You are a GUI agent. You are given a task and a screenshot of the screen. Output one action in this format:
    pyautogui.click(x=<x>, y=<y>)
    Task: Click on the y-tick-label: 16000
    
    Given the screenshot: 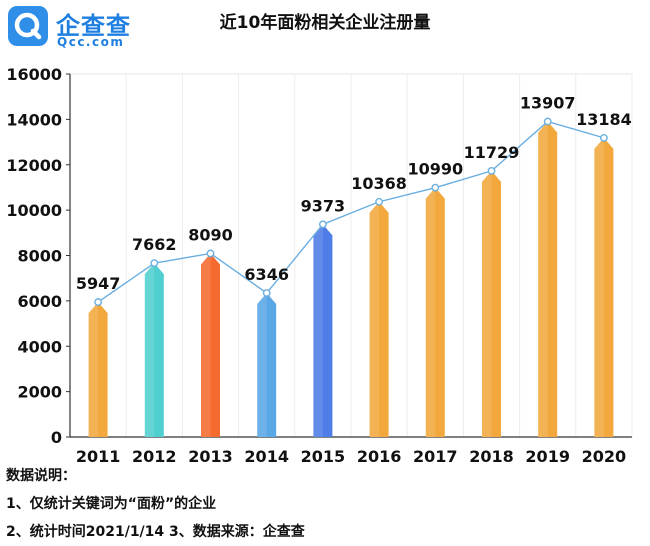 What is the action you would take?
    pyautogui.click(x=34, y=74)
    